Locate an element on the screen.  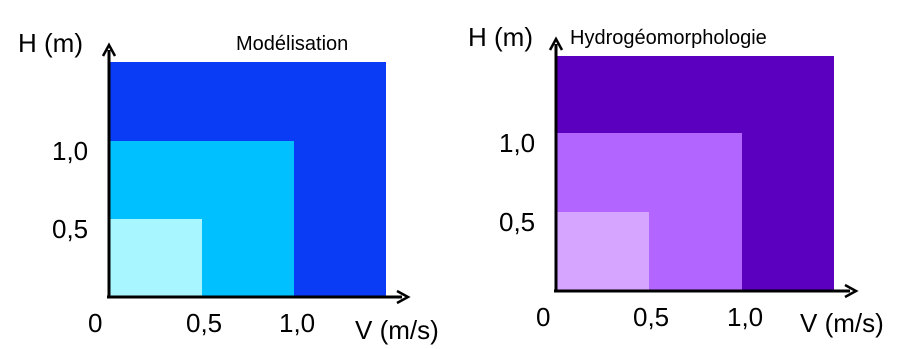
panel-title: Hydrogéomorphologie is located at coordinates (668, 38).